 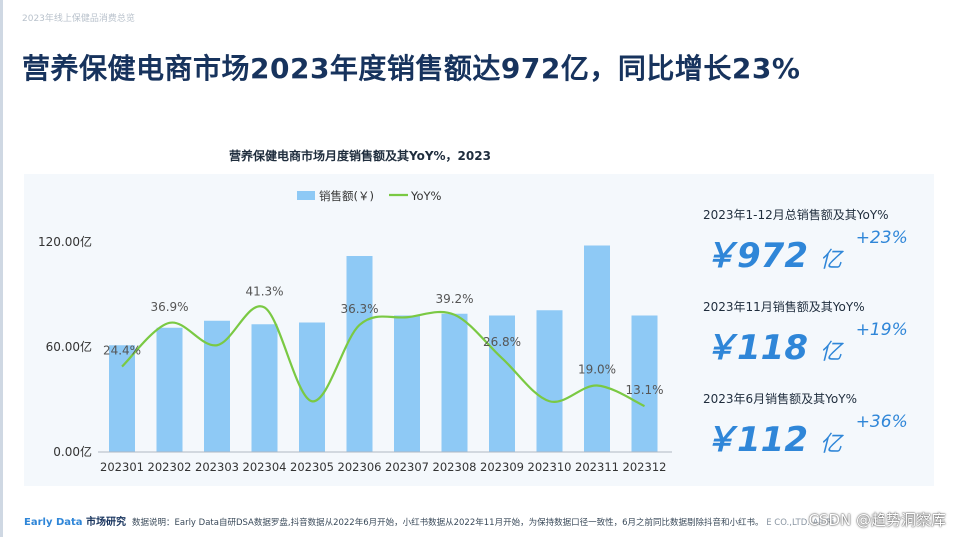 What do you see at coordinates (877, 520) in the screenshot?
I see `watermark: CSDN @趋势洞察库` at bounding box center [877, 520].